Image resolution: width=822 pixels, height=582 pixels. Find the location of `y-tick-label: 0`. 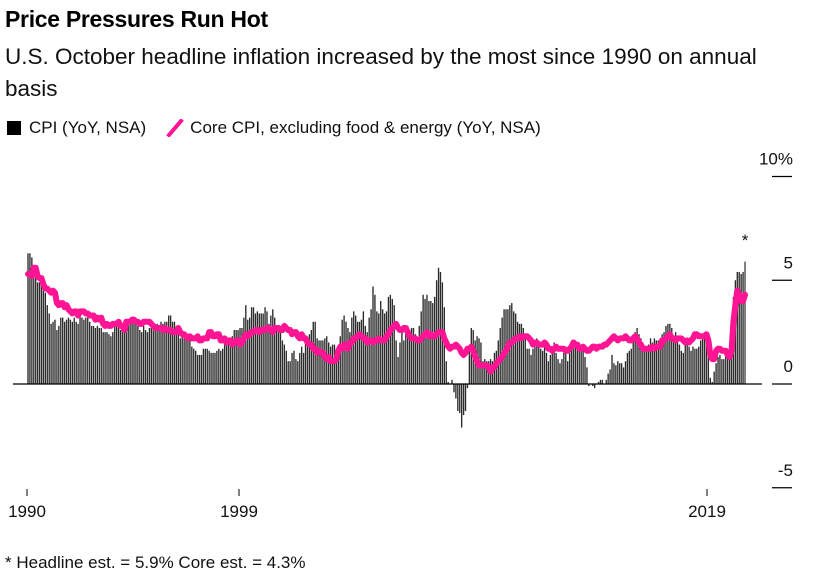

y-tick-label: 0 is located at coordinates (788, 366).